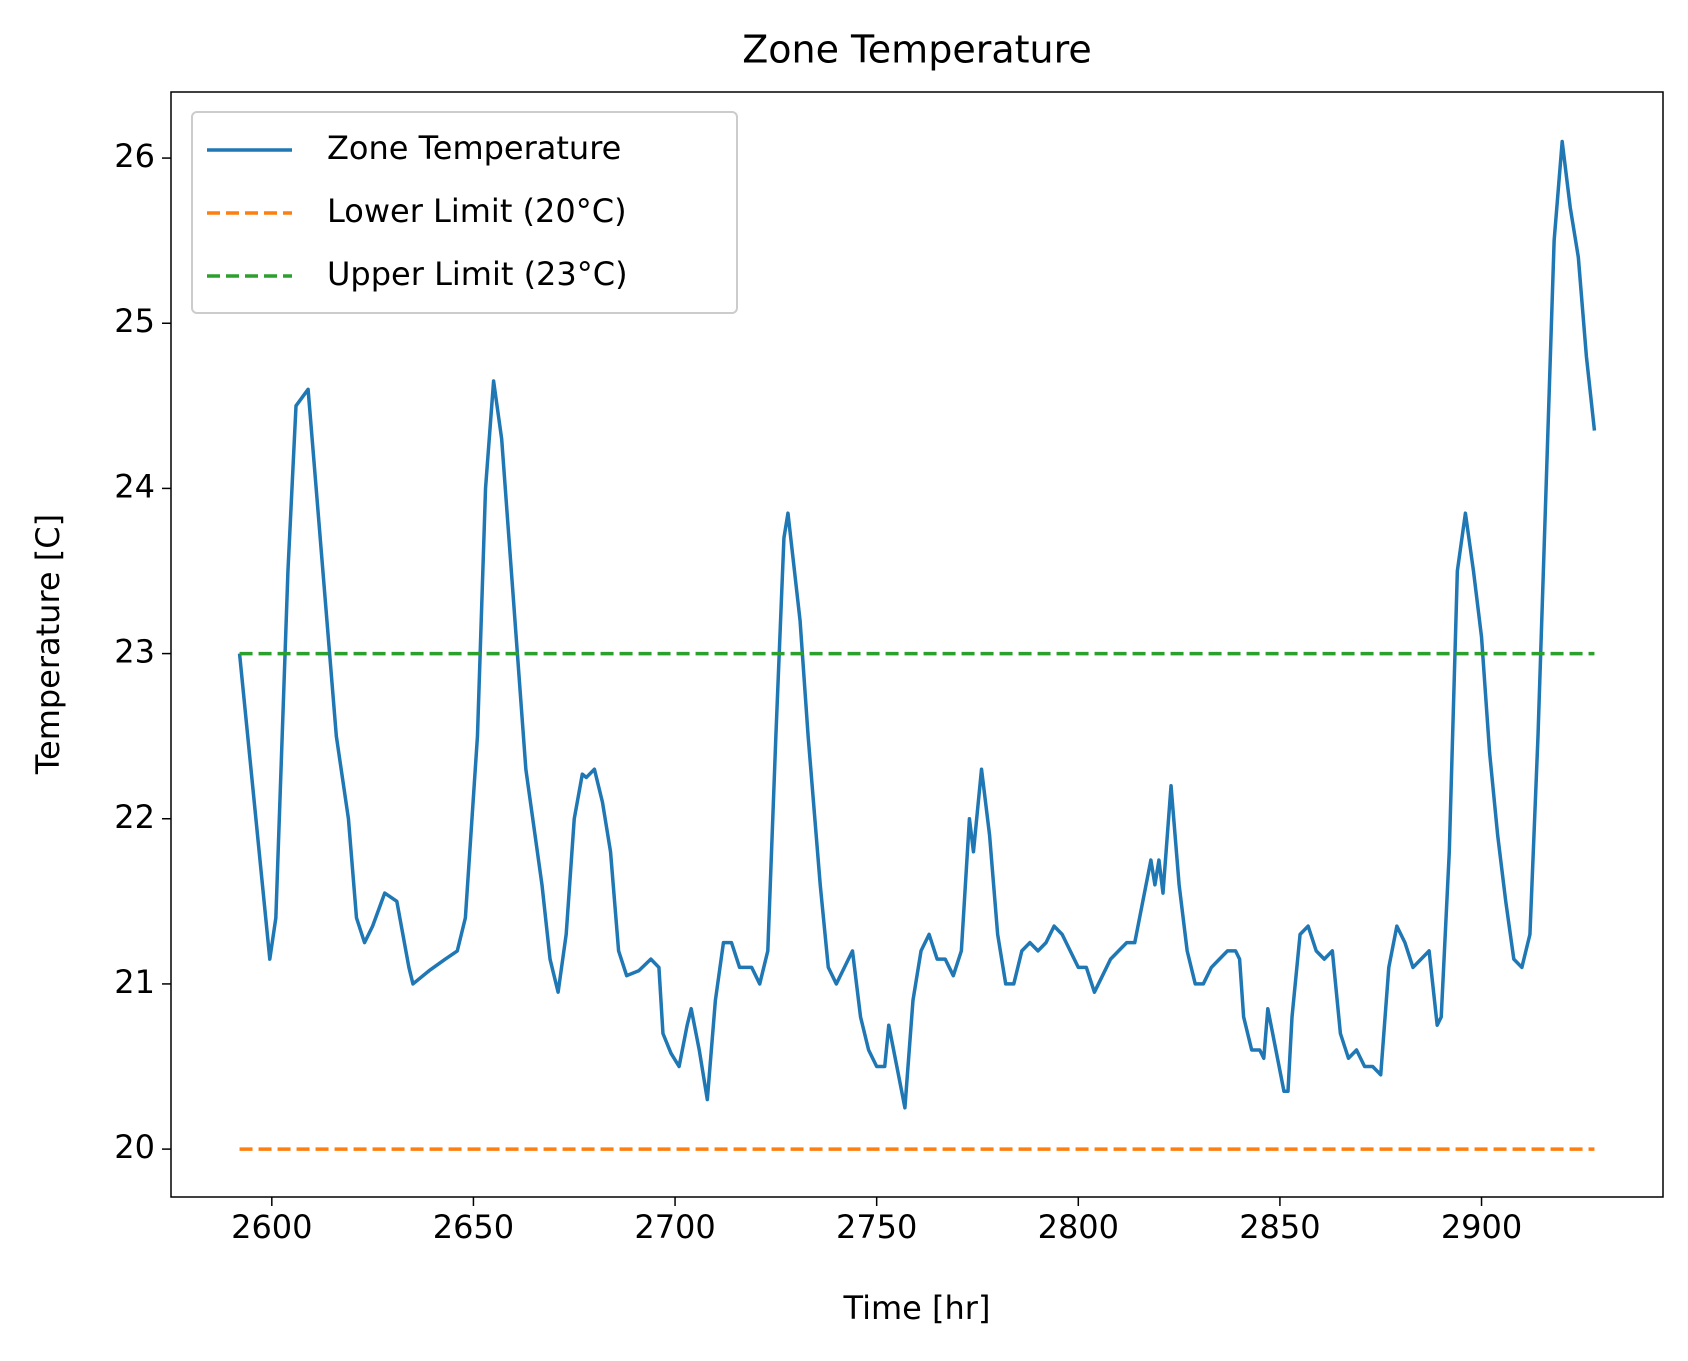  I want to click on x-tick-label: 2600, so click(271, 1227).